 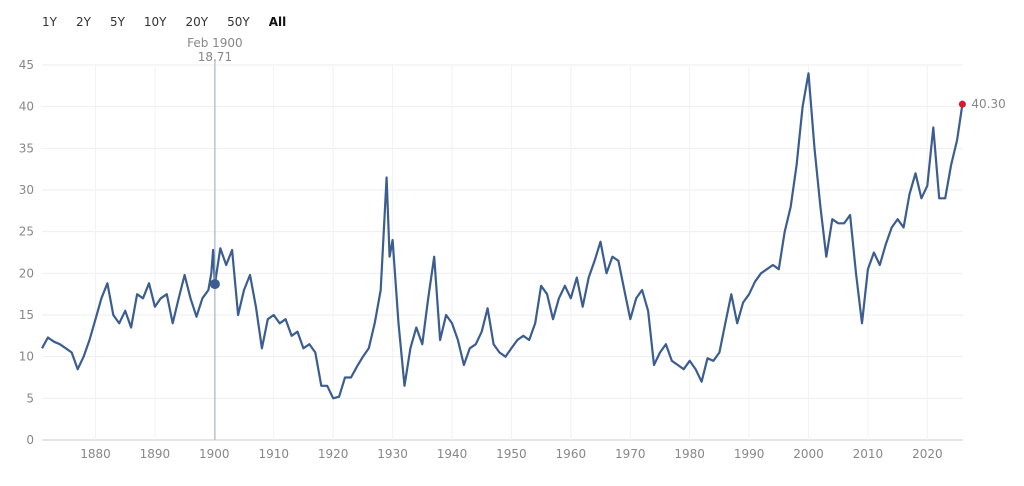 I want to click on y-tick-label: 35, so click(x=26, y=148).